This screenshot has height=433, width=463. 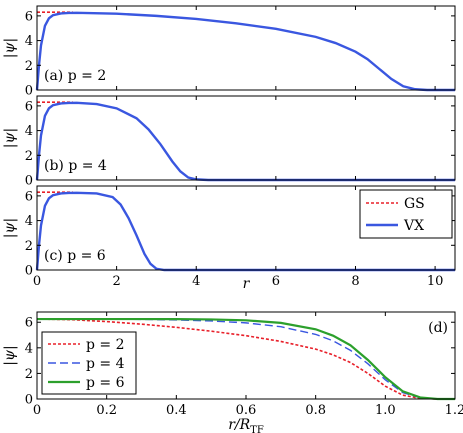 I want to click on legend-label: p = 2, so click(x=105, y=345).